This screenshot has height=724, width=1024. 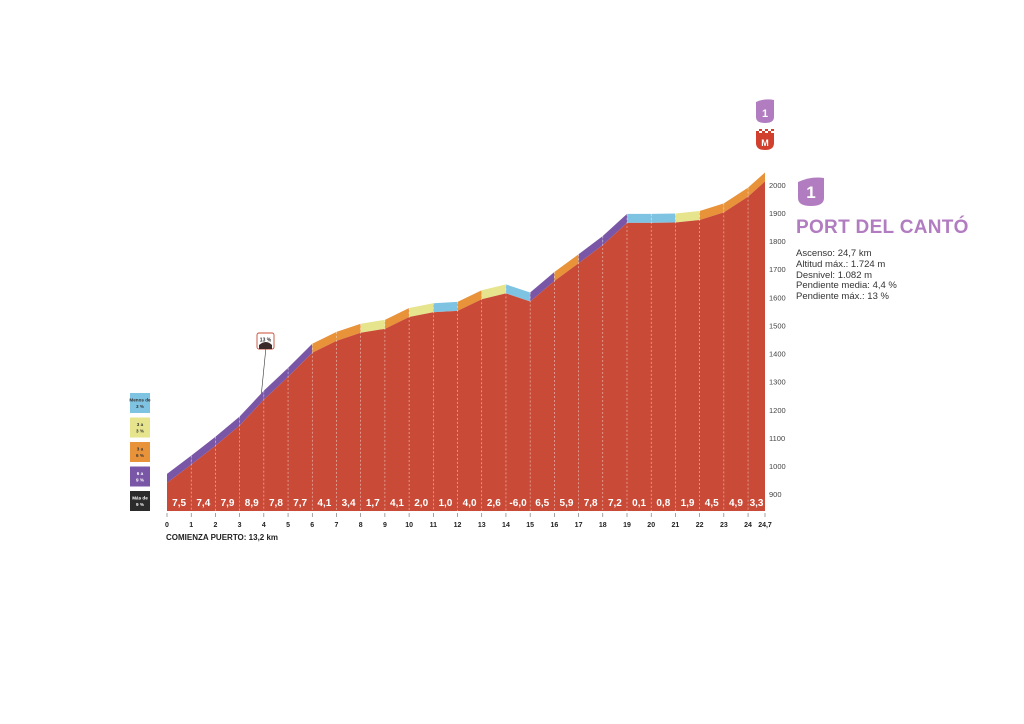 I want to click on x-tick-label-4: 4, so click(x=264, y=525).